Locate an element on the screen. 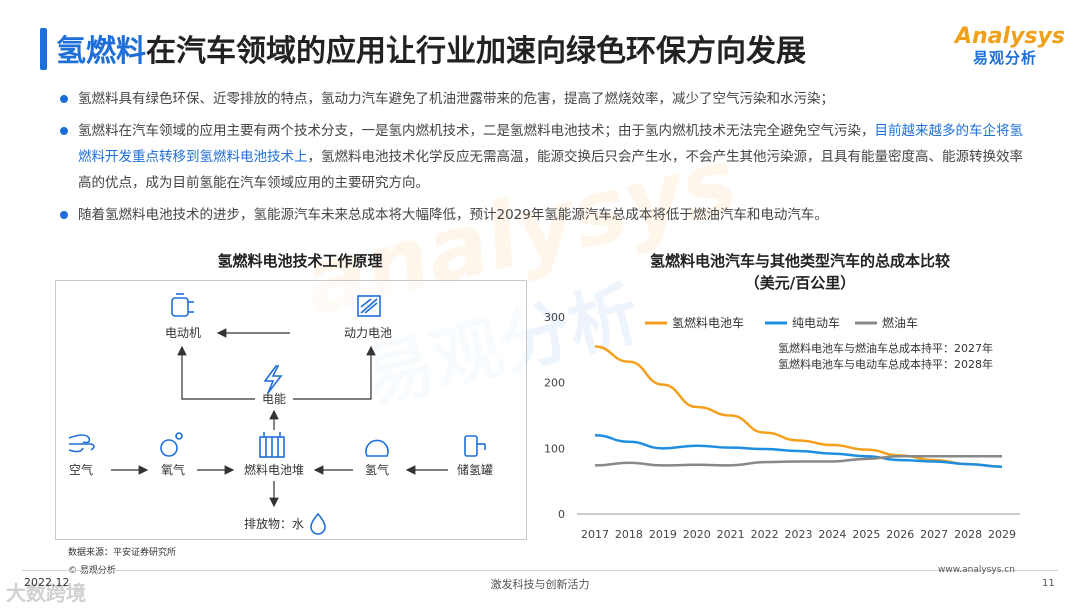 This screenshot has height=608, width=1080. y-tick-label: 300 is located at coordinates (554, 317).